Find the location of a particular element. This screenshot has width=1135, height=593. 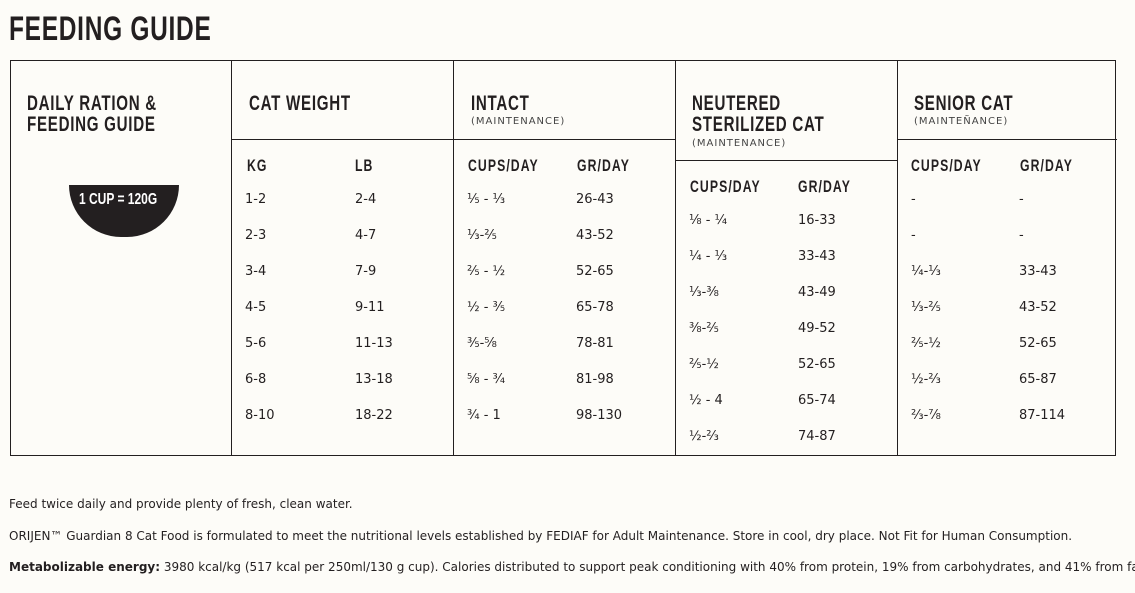

neutered-cups-cell: ¼ - ⅓ is located at coordinates (708, 256).